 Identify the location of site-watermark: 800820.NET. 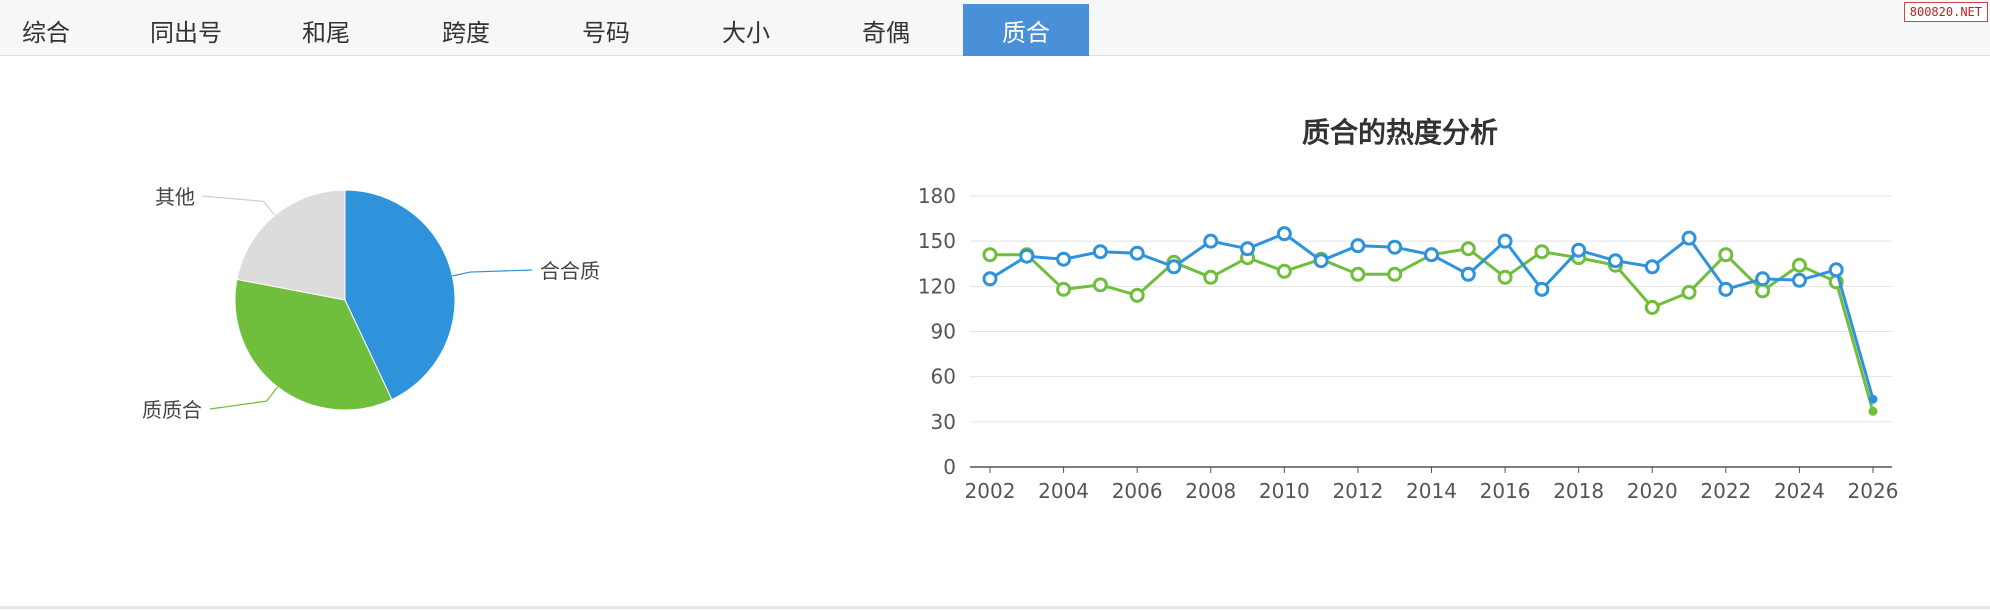
(1945, 12).